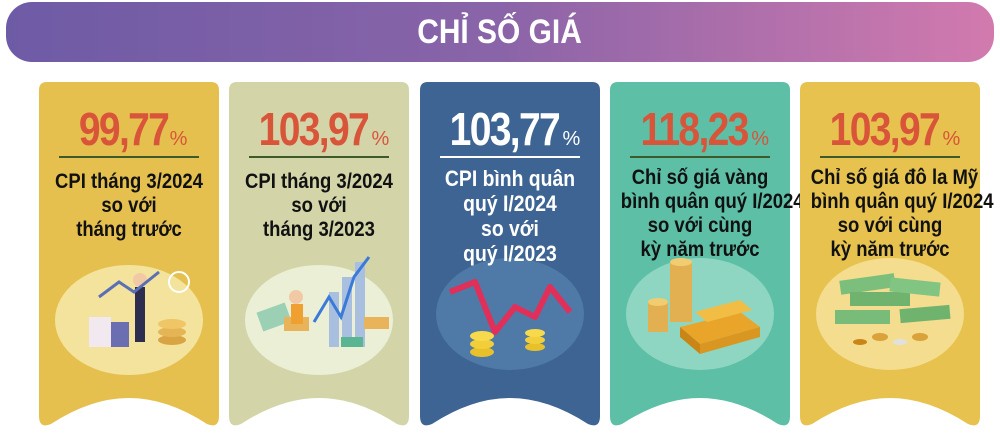  Describe the element at coordinates (515, 129) in the screenshot. I see `card-value: 103,77%` at that location.